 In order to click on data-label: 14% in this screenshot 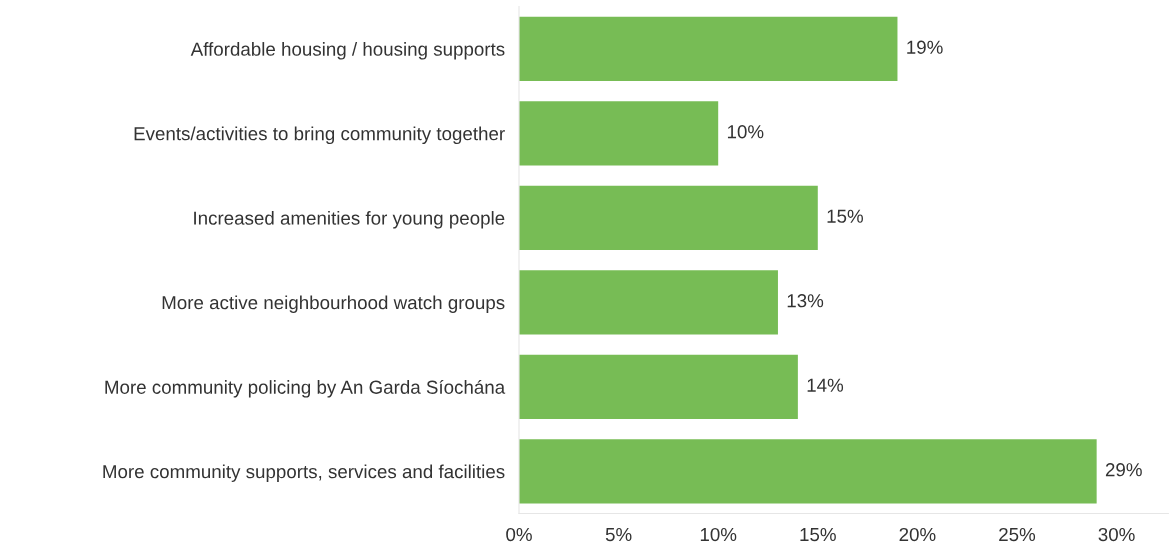, I will do `click(825, 385)`.